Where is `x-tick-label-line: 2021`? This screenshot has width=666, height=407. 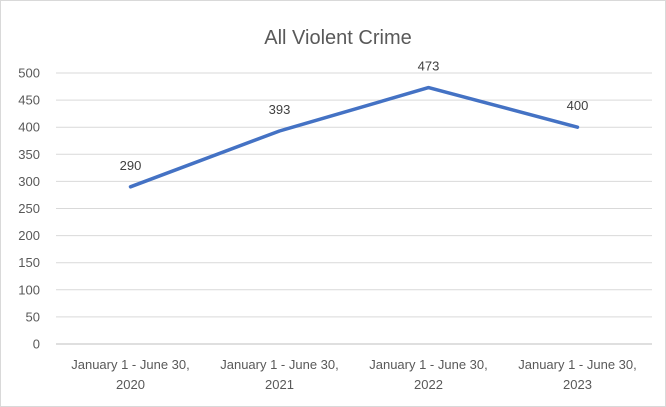 x-tick-label-line: 2021 is located at coordinates (279, 384).